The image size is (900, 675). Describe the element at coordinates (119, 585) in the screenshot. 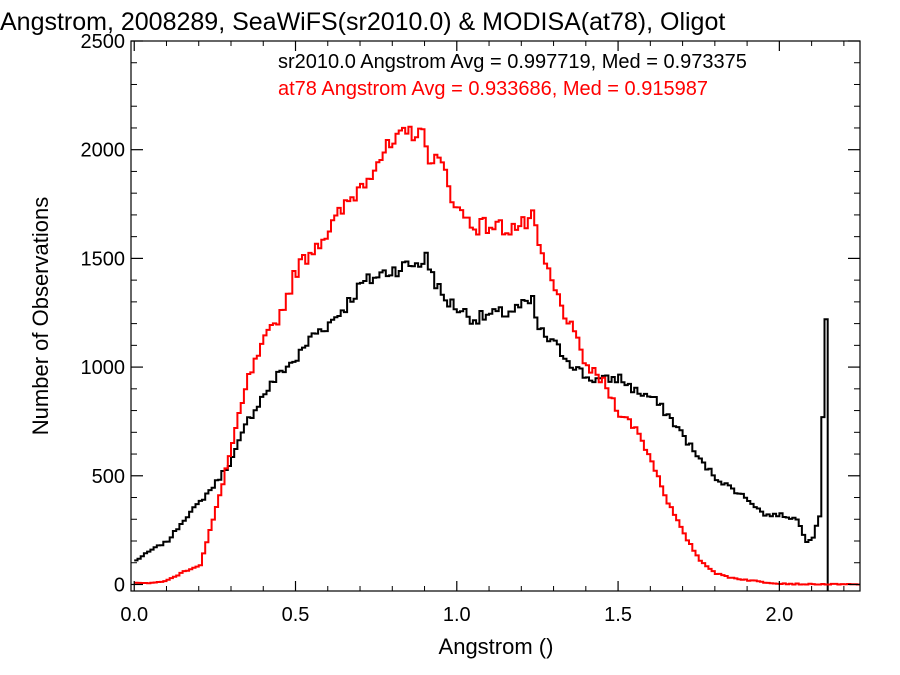

I see `y-tick-label: 0` at that location.